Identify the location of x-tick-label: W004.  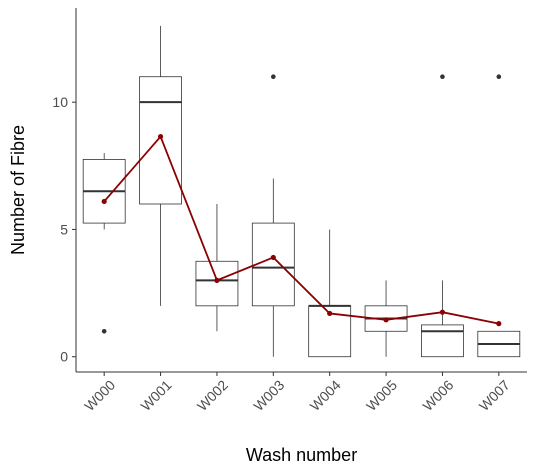
(325, 395).